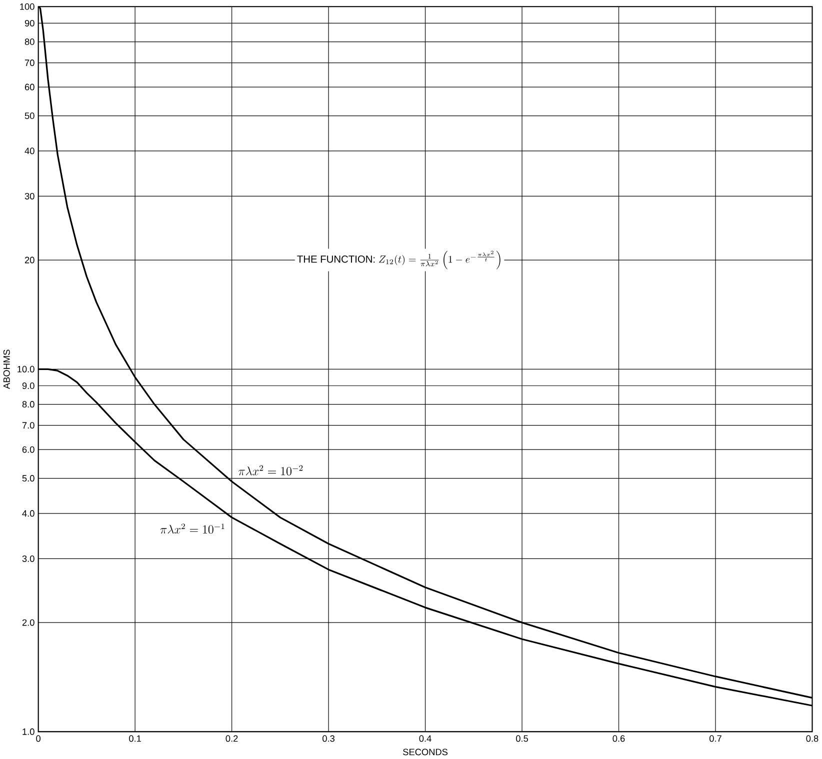 The image size is (822, 759). What do you see at coordinates (28, 425) in the screenshot?
I see `y-tick-label: 7.0` at bounding box center [28, 425].